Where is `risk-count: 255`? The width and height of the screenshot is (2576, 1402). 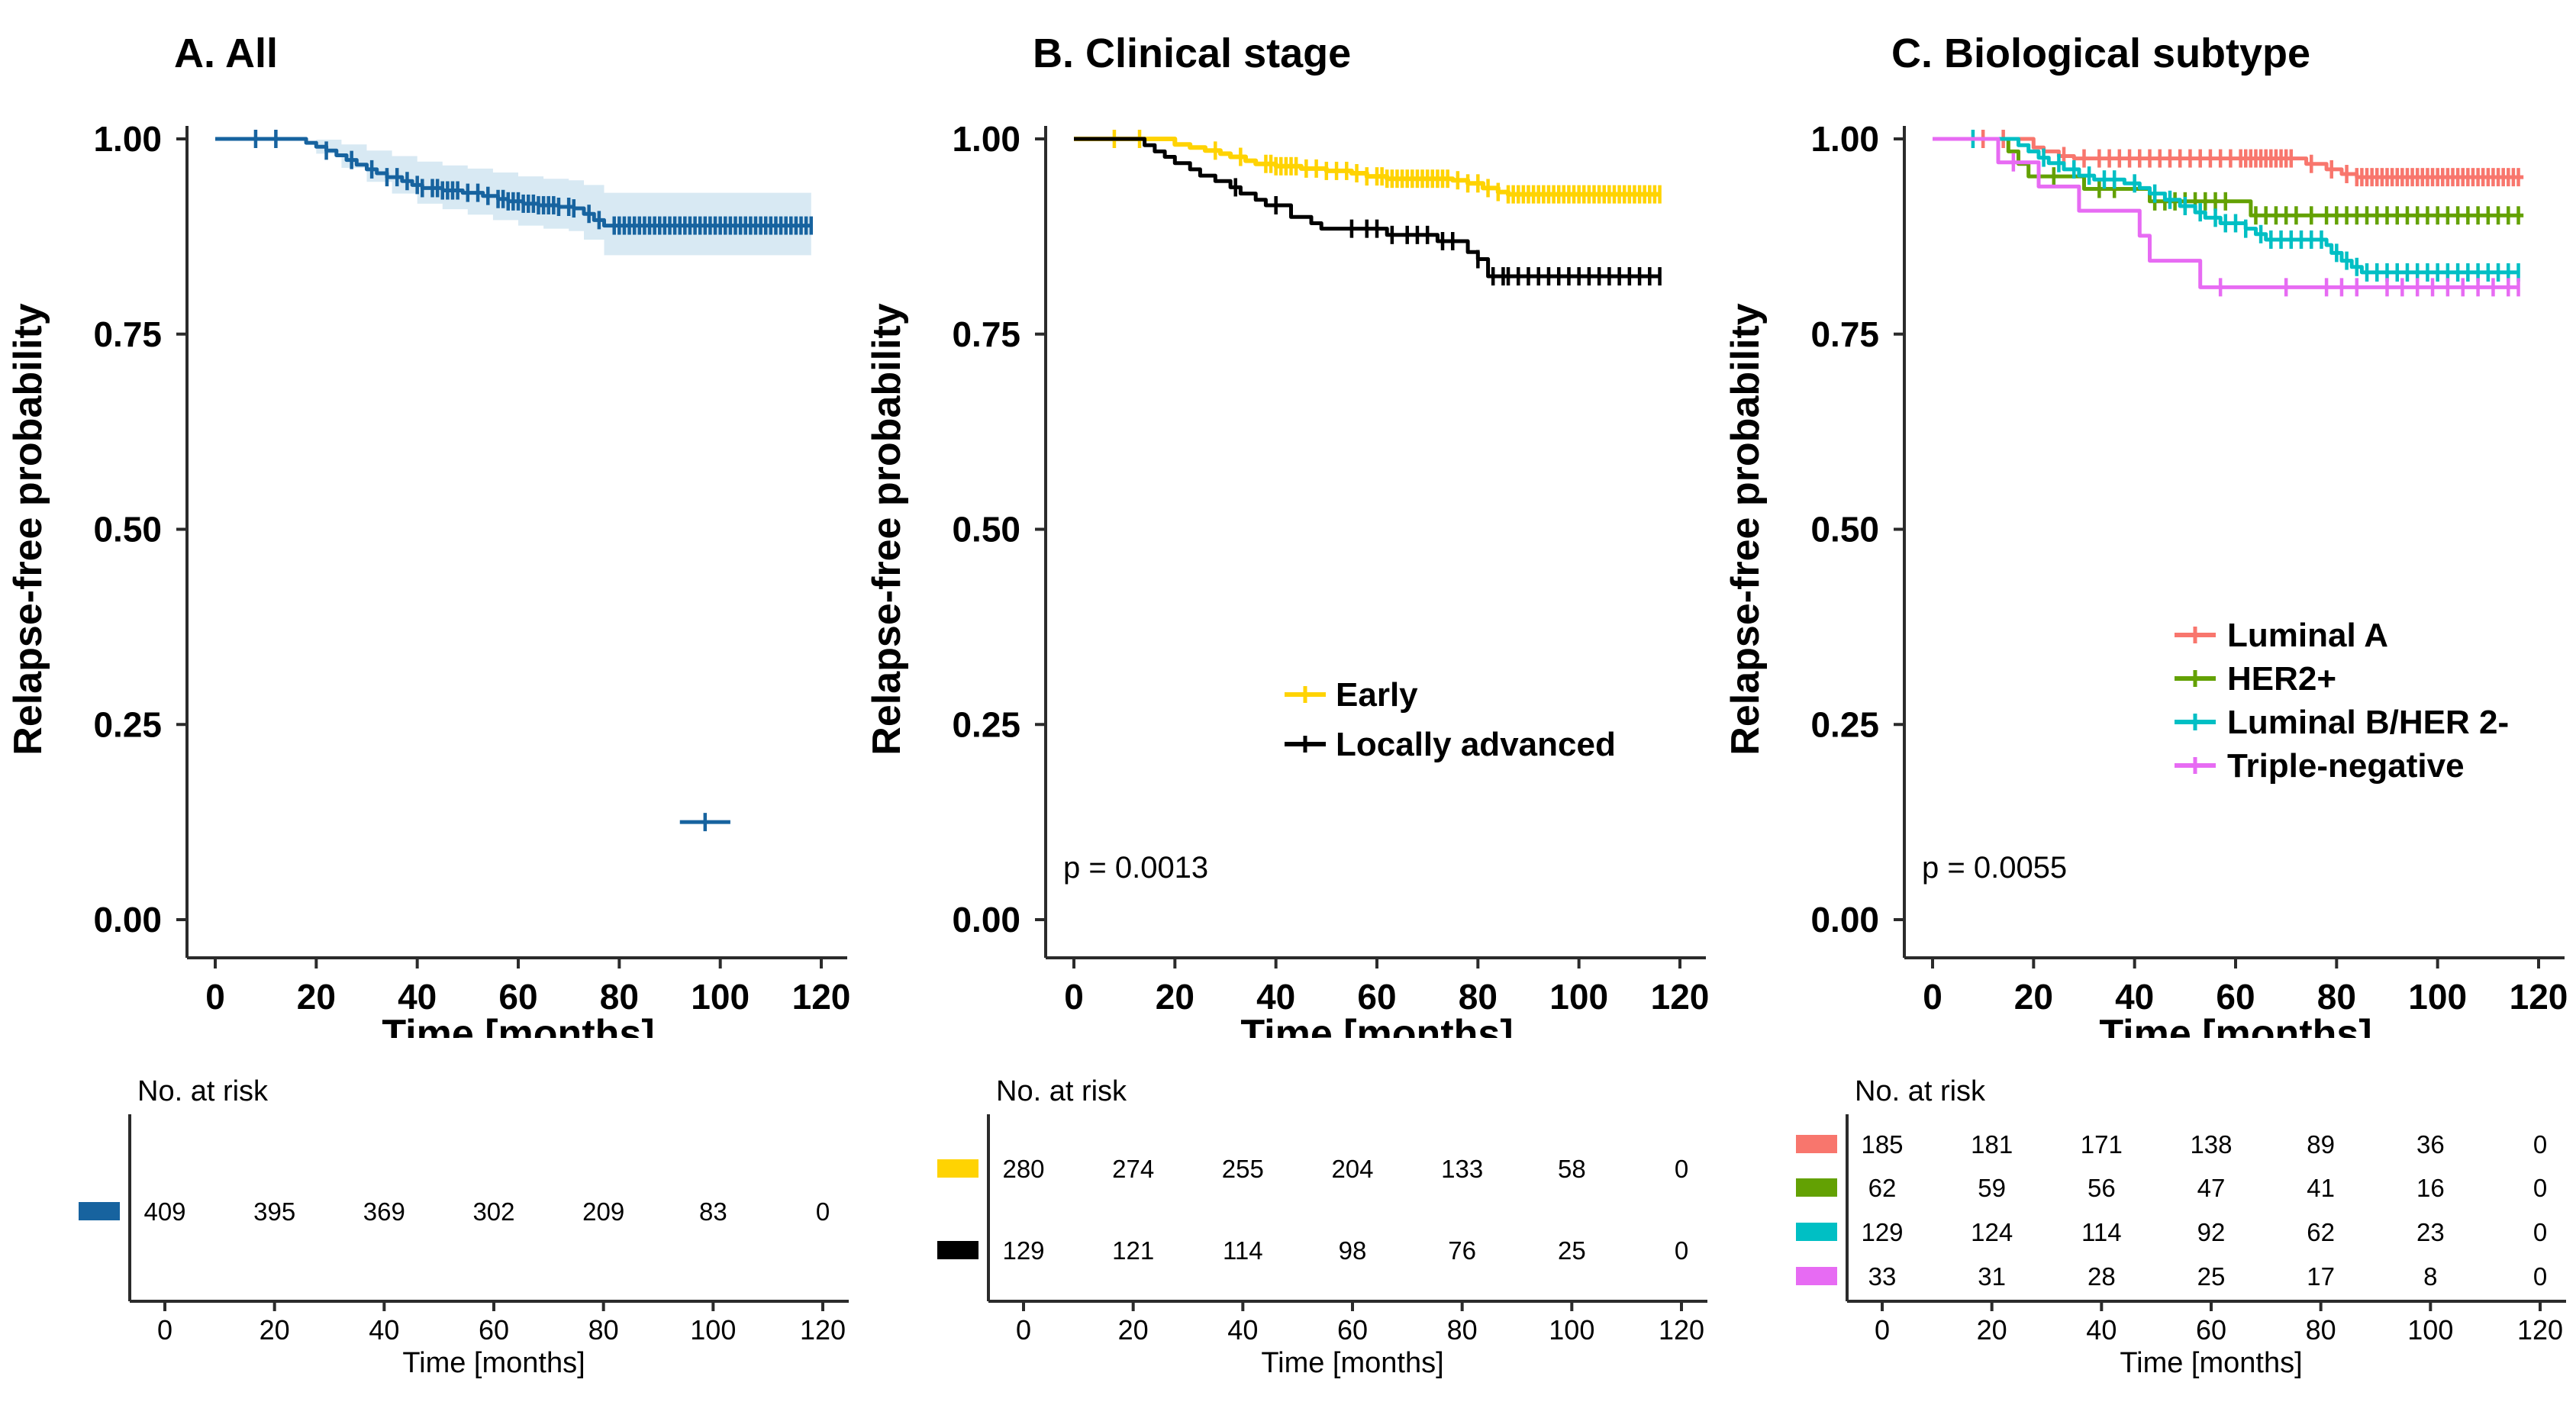 risk-count: 255 is located at coordinates (1243, 1169).